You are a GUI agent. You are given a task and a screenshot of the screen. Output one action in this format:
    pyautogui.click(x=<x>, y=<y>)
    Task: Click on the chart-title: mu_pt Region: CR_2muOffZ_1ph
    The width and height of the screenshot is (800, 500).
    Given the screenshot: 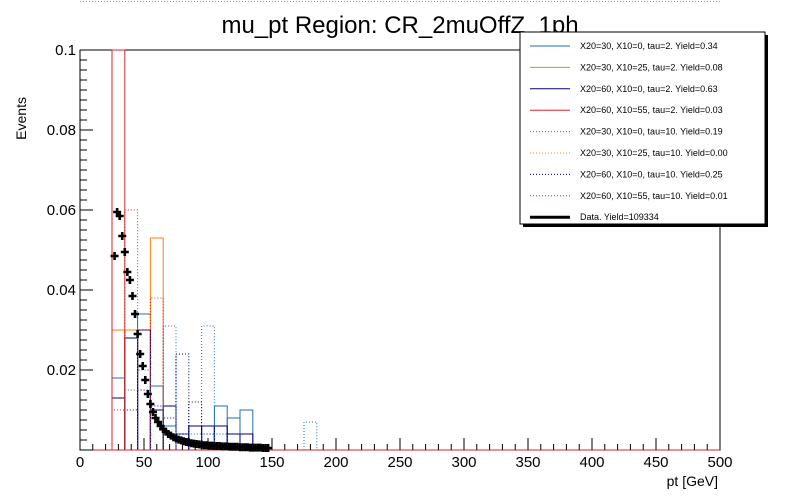 What is the action you would take?
    pyautogui.click(x=399, y=25)
    